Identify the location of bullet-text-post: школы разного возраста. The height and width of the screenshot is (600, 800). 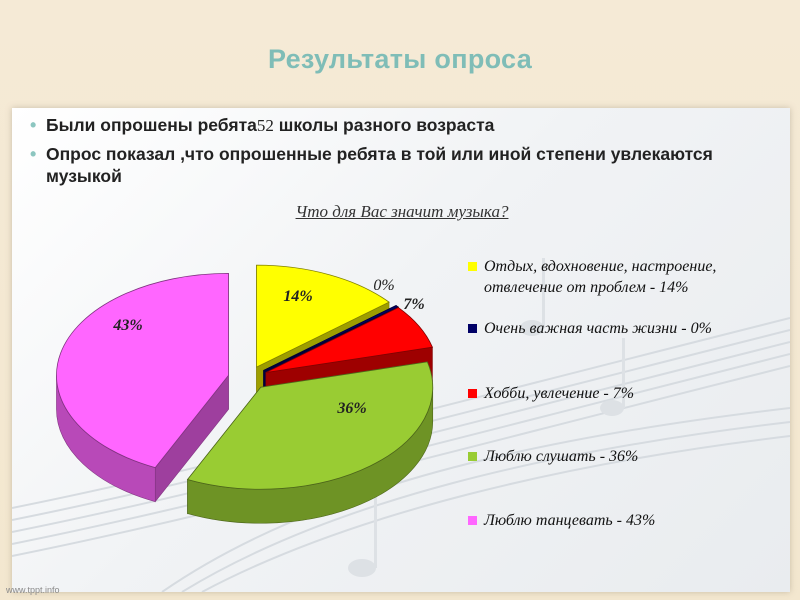
(384, 125).